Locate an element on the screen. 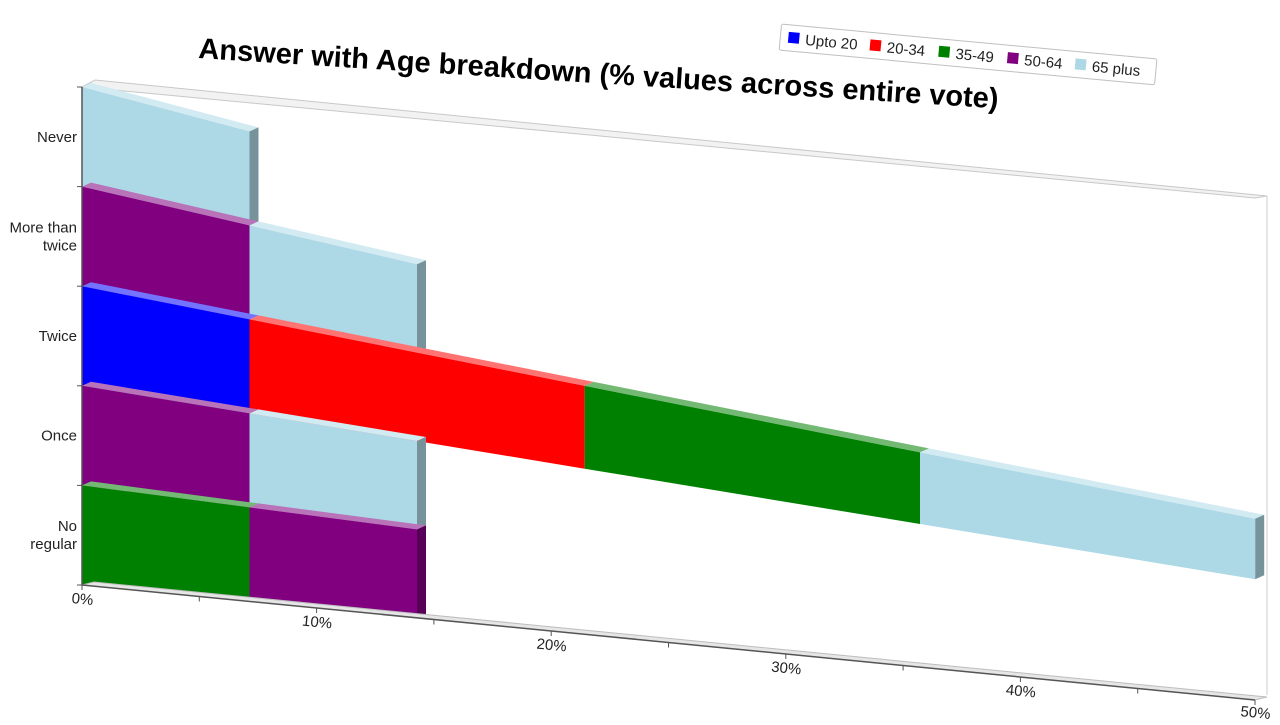 The image size is (1280, 725). bar-segment-twice-65-plus is located at coordinates (1088, 516).